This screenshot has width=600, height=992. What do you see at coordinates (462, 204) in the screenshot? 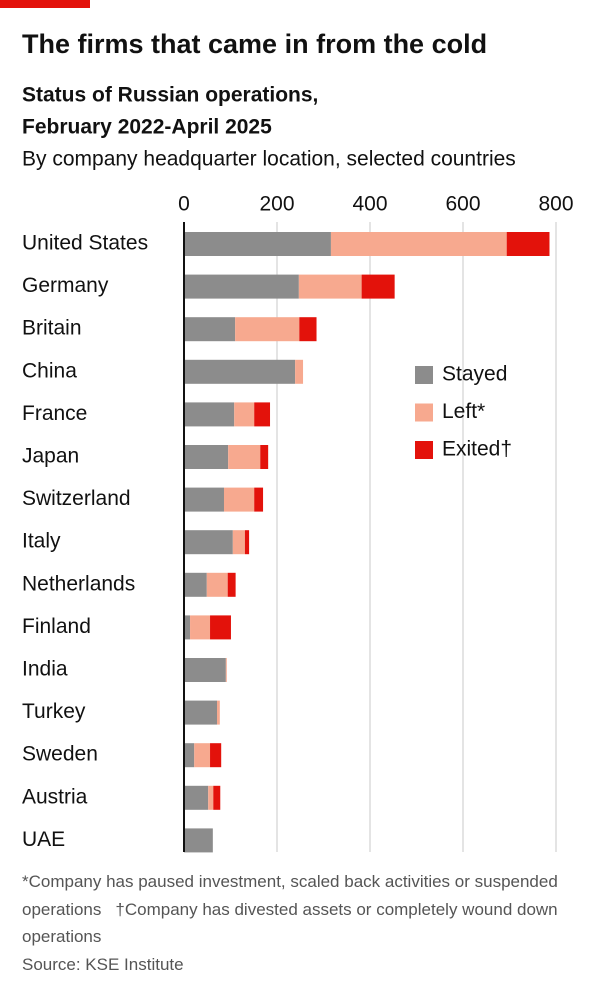
I see `x-tick-label: 600` at bounding box center [462, 204].